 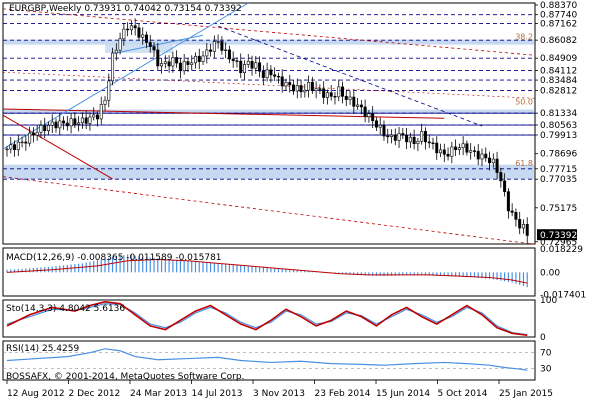 I want to click on current-price-box, so click(x=557, y=235).